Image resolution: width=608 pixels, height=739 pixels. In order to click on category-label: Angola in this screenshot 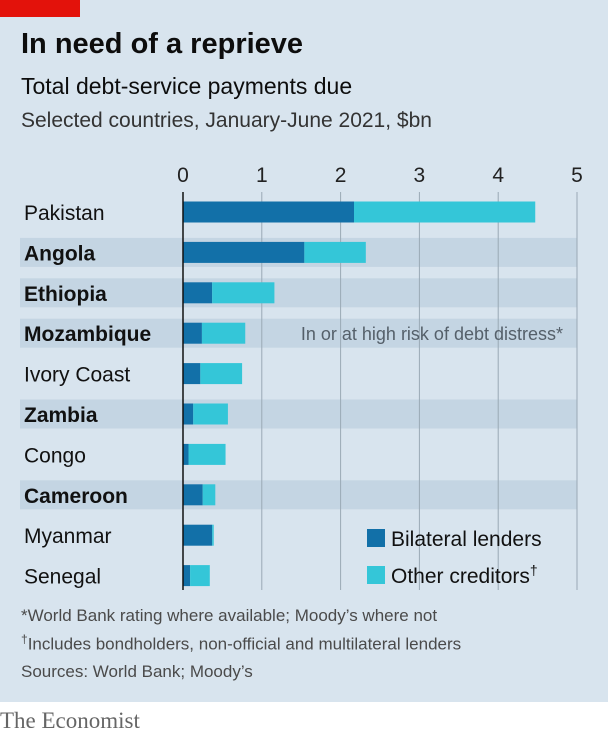, I will do `click(59, 253)`.